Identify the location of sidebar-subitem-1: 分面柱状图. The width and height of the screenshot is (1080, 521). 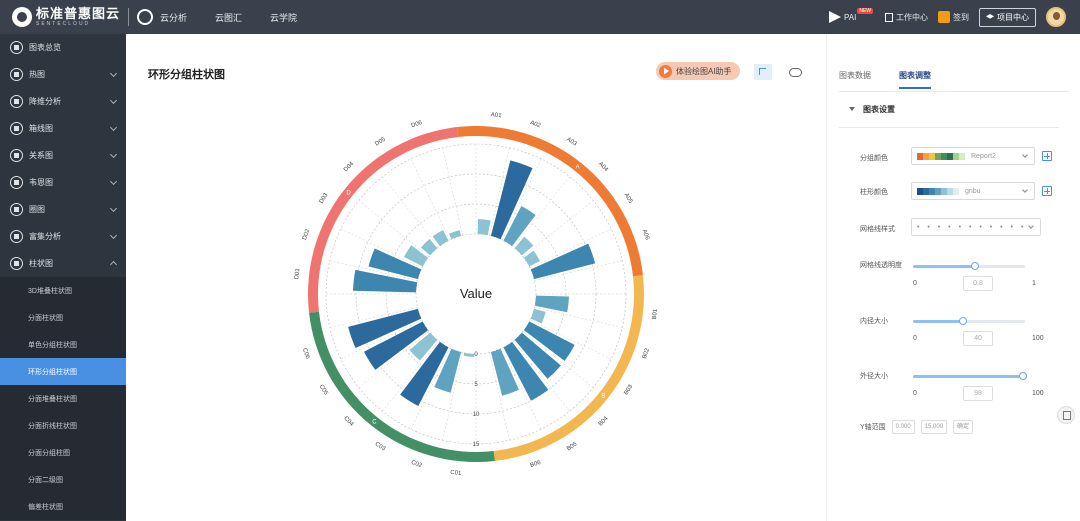
(63, 317).